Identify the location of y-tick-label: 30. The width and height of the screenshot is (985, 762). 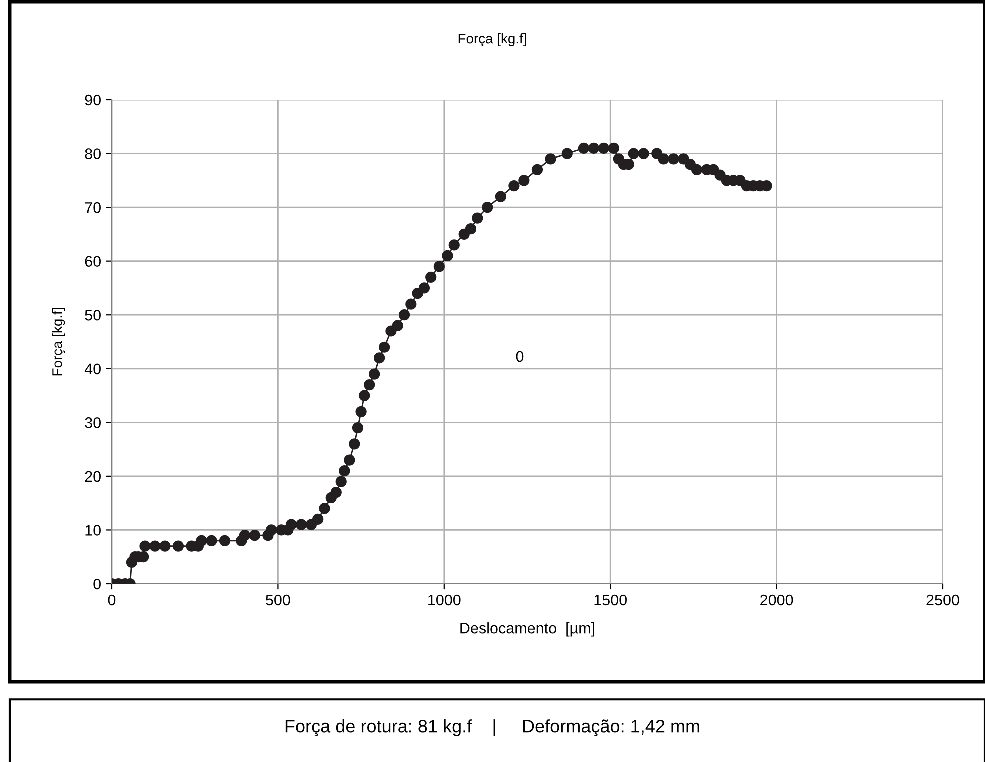
(93, 423).